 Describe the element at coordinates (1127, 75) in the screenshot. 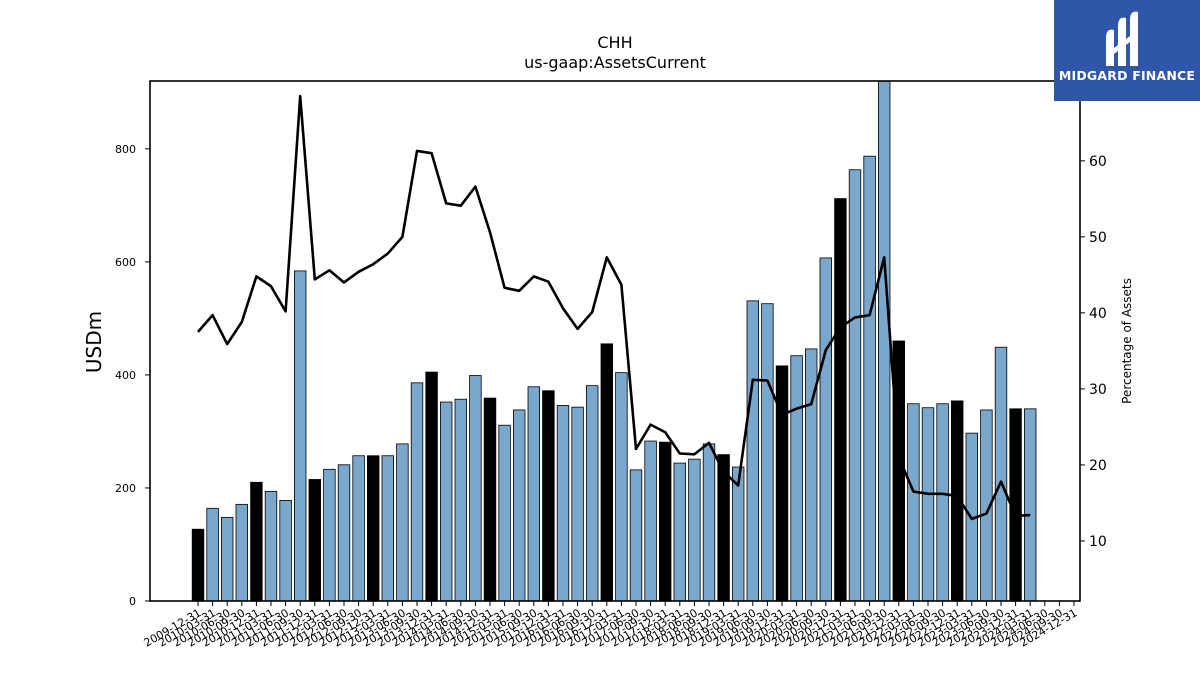

I see `brand-name: MIDGARD FINANCE` at that location.